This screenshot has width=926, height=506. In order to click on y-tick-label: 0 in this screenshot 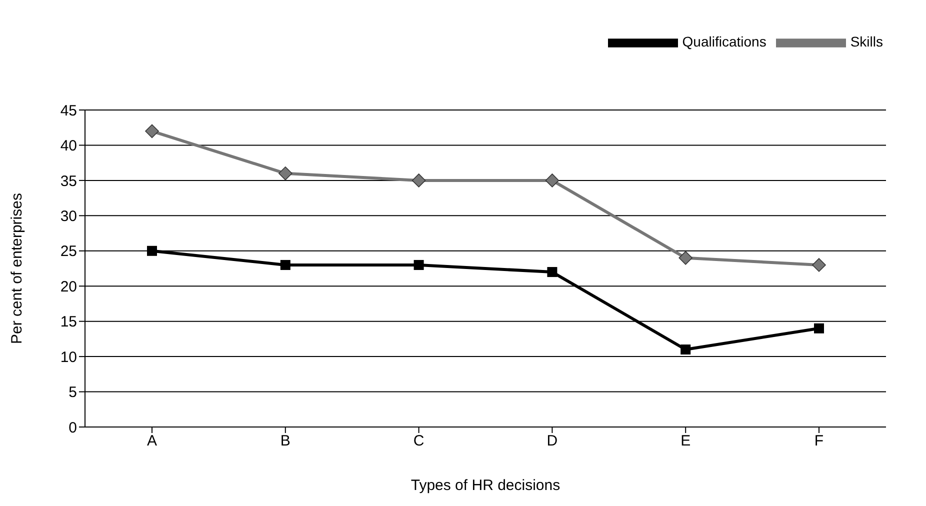, I will do `click(72, 427)`.